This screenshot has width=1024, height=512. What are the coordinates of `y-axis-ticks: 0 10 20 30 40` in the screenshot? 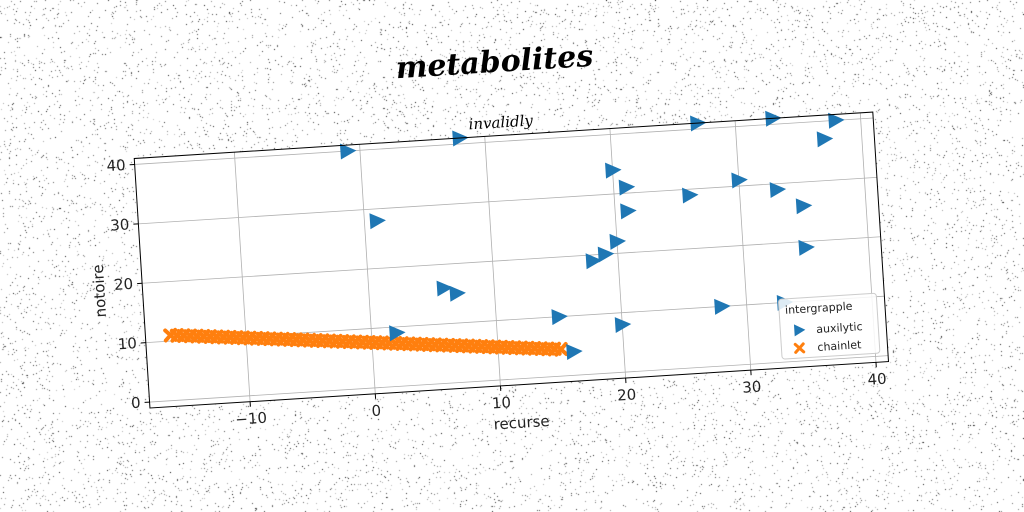 It's located at (128, 284).